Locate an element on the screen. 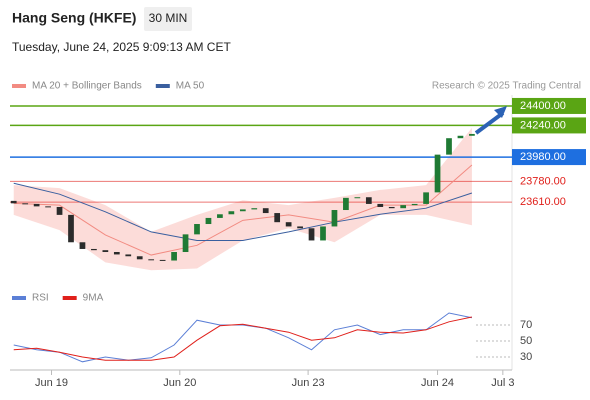 This screenshot has width=590, height=400. timeframe-badge is located at coordinates (168, 19).